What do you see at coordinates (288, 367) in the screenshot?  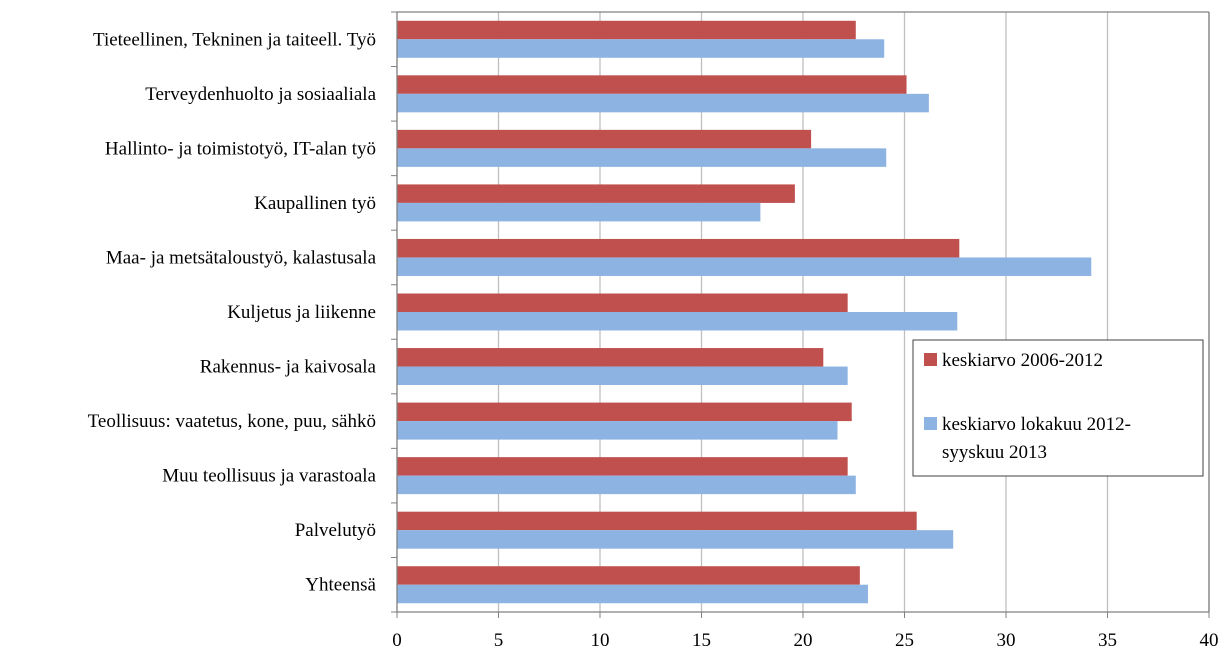 I see `category-label: Rakennus- ja kaivosala` at bounding box center [288, 367].